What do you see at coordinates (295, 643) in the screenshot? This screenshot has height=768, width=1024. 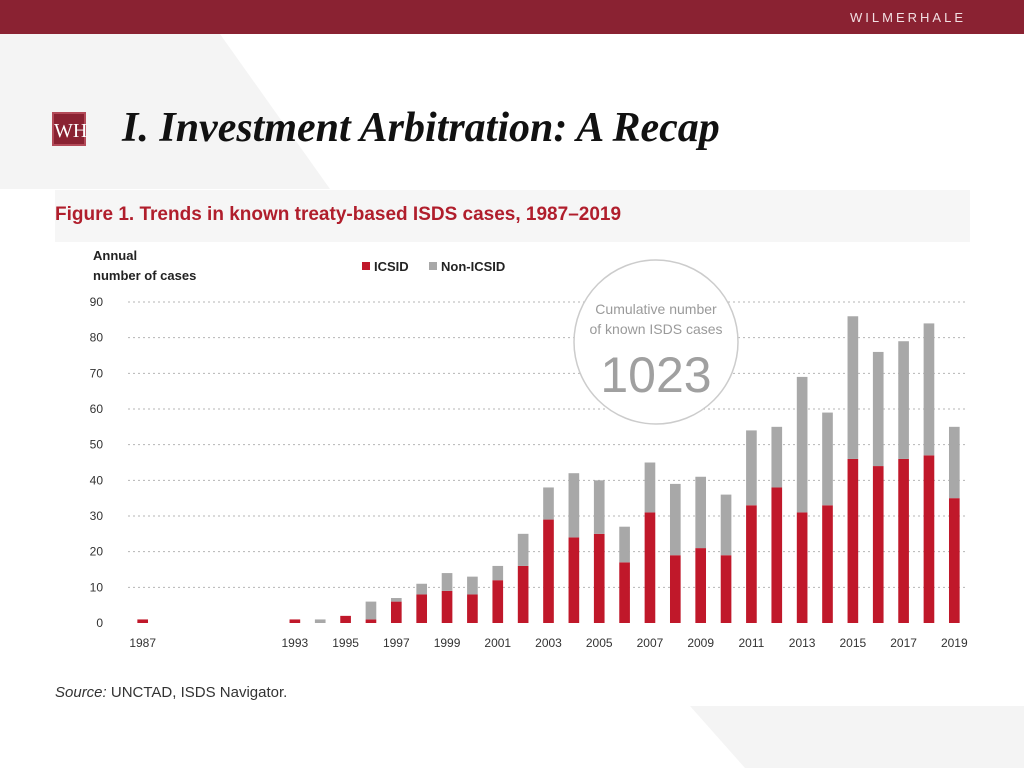 I see `x-tick-label: 1993` at bounding box center [295, 643].